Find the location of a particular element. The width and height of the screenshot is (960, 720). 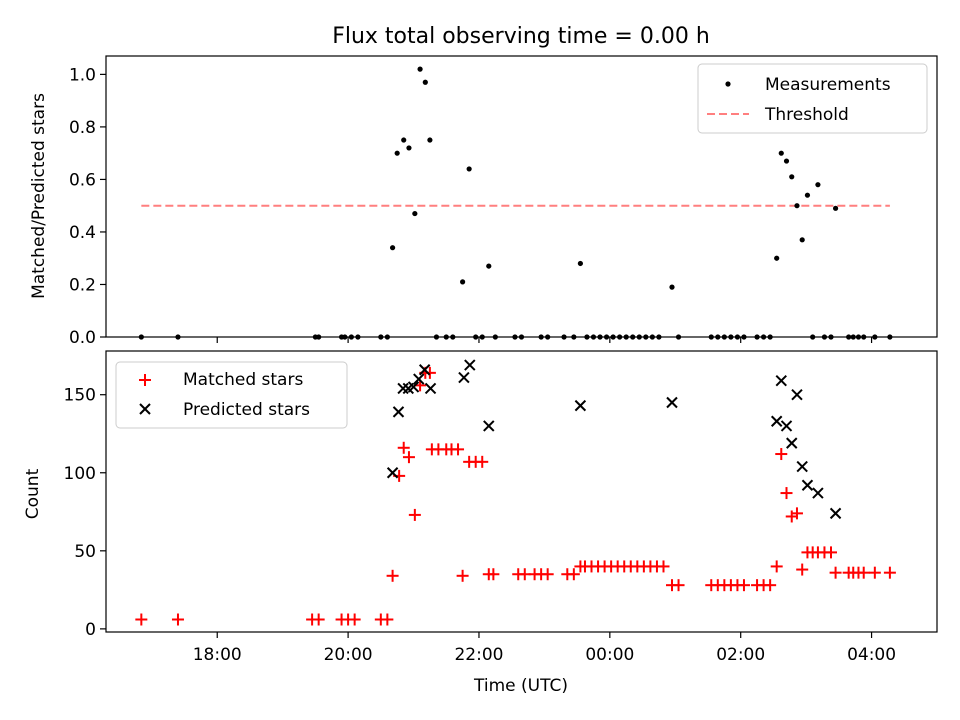

x-tick-label: 20:00 is located at coordinates (348, 655).